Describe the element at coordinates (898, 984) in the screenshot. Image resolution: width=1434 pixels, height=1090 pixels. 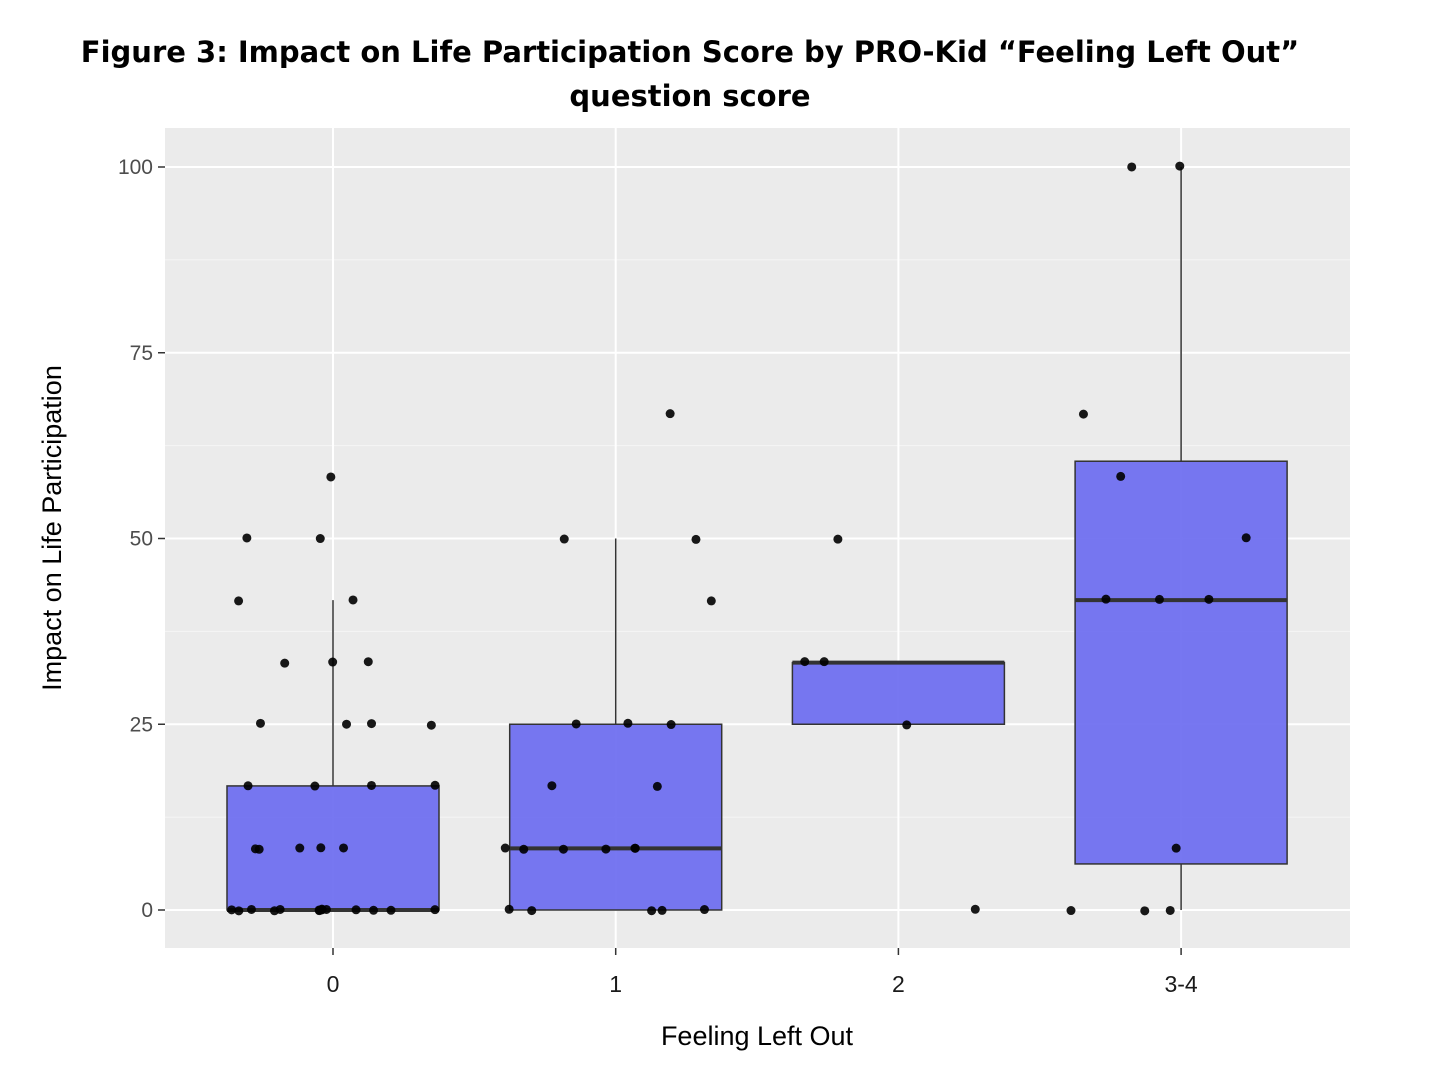
I see `x-tick-label: 2` at that location.